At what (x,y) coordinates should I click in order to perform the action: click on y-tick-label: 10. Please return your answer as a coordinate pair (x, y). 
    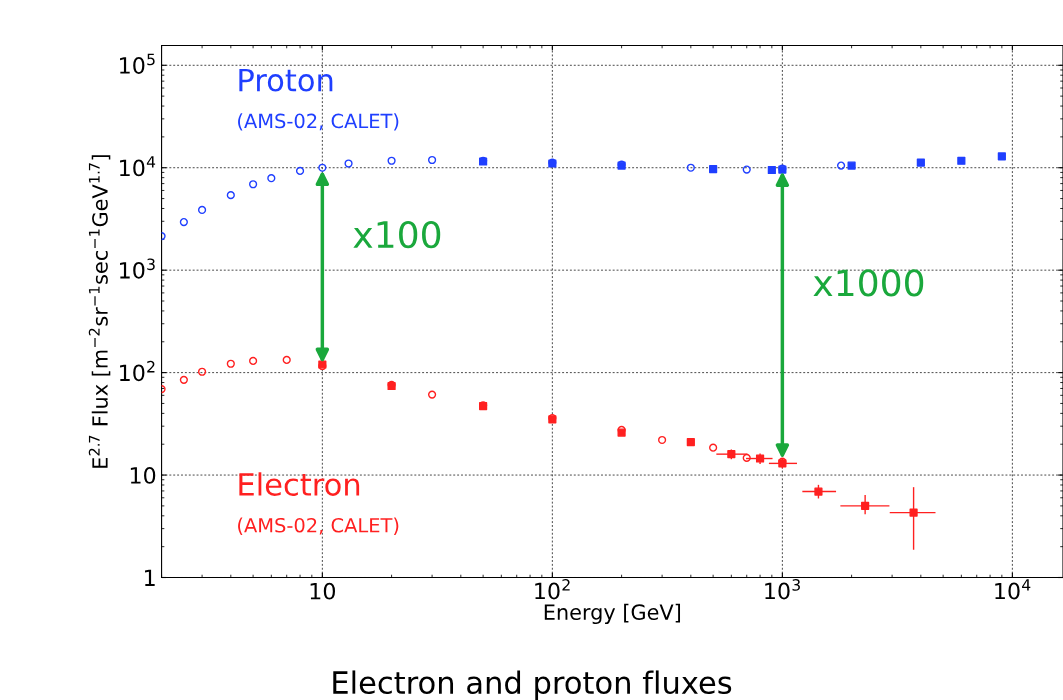
    Looking at the image, I should click on (143, 475).